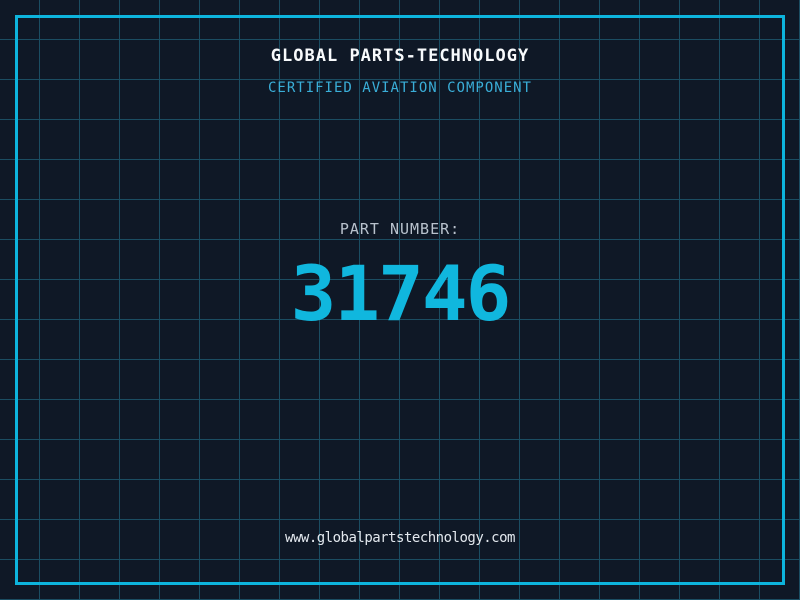 The height and width of the screenshot is (600, 800). I want to click on website-url: www.globalpartstechnology.com, so click(400, 538).